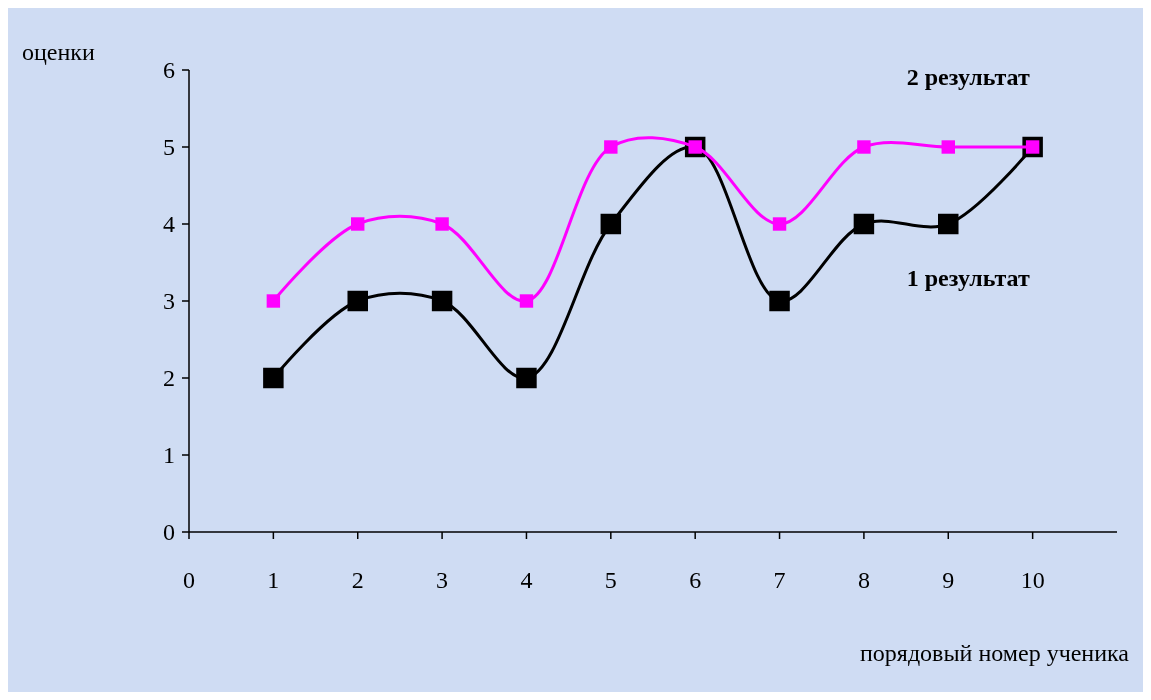 The image size is (1151, 700). What do you see at coordinates (357, 580) in the screenshot?
I see `x-tick-label: 2` at bounding box center [357, 580].